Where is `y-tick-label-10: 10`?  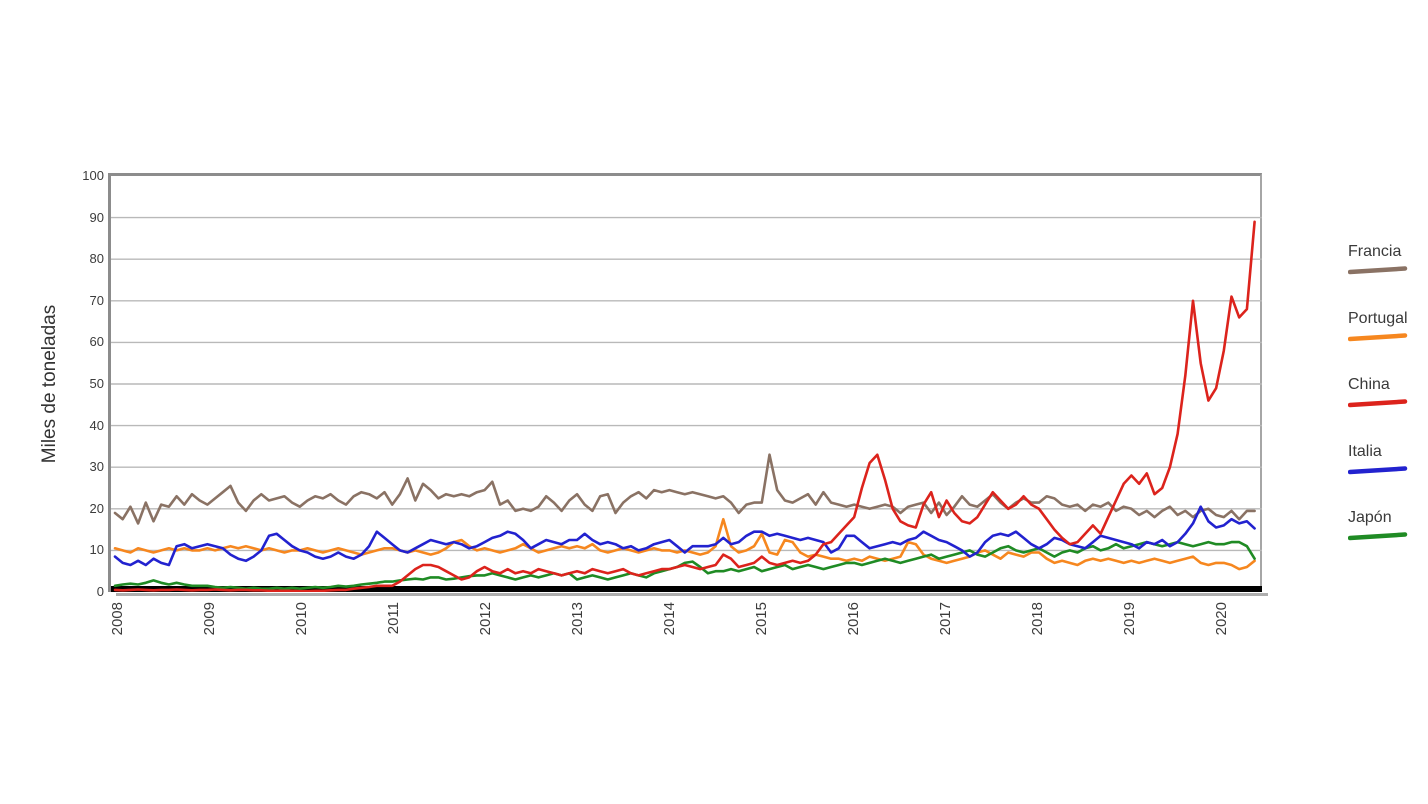 y-tick-label-10: 10 is located at coordinates (96, 550).